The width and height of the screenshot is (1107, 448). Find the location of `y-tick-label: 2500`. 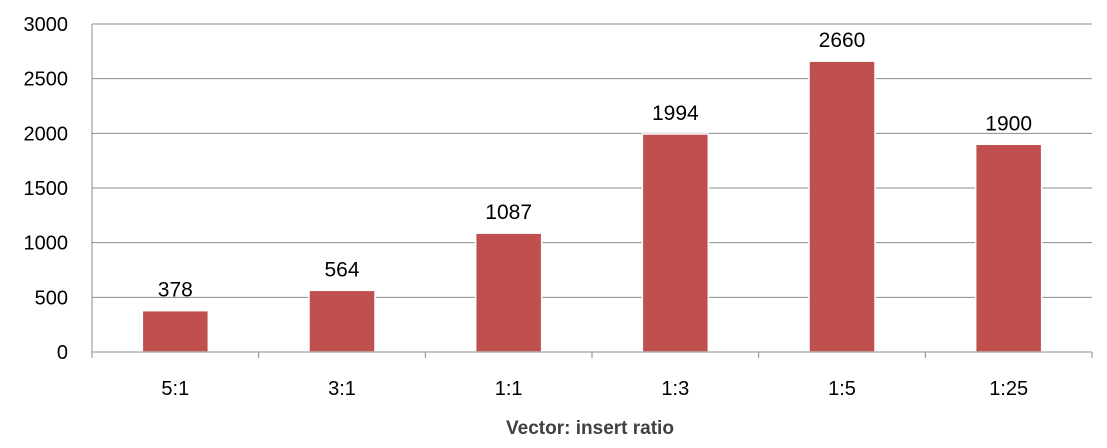

y-tick-label: 2500 is located at coordinates (46, 80).